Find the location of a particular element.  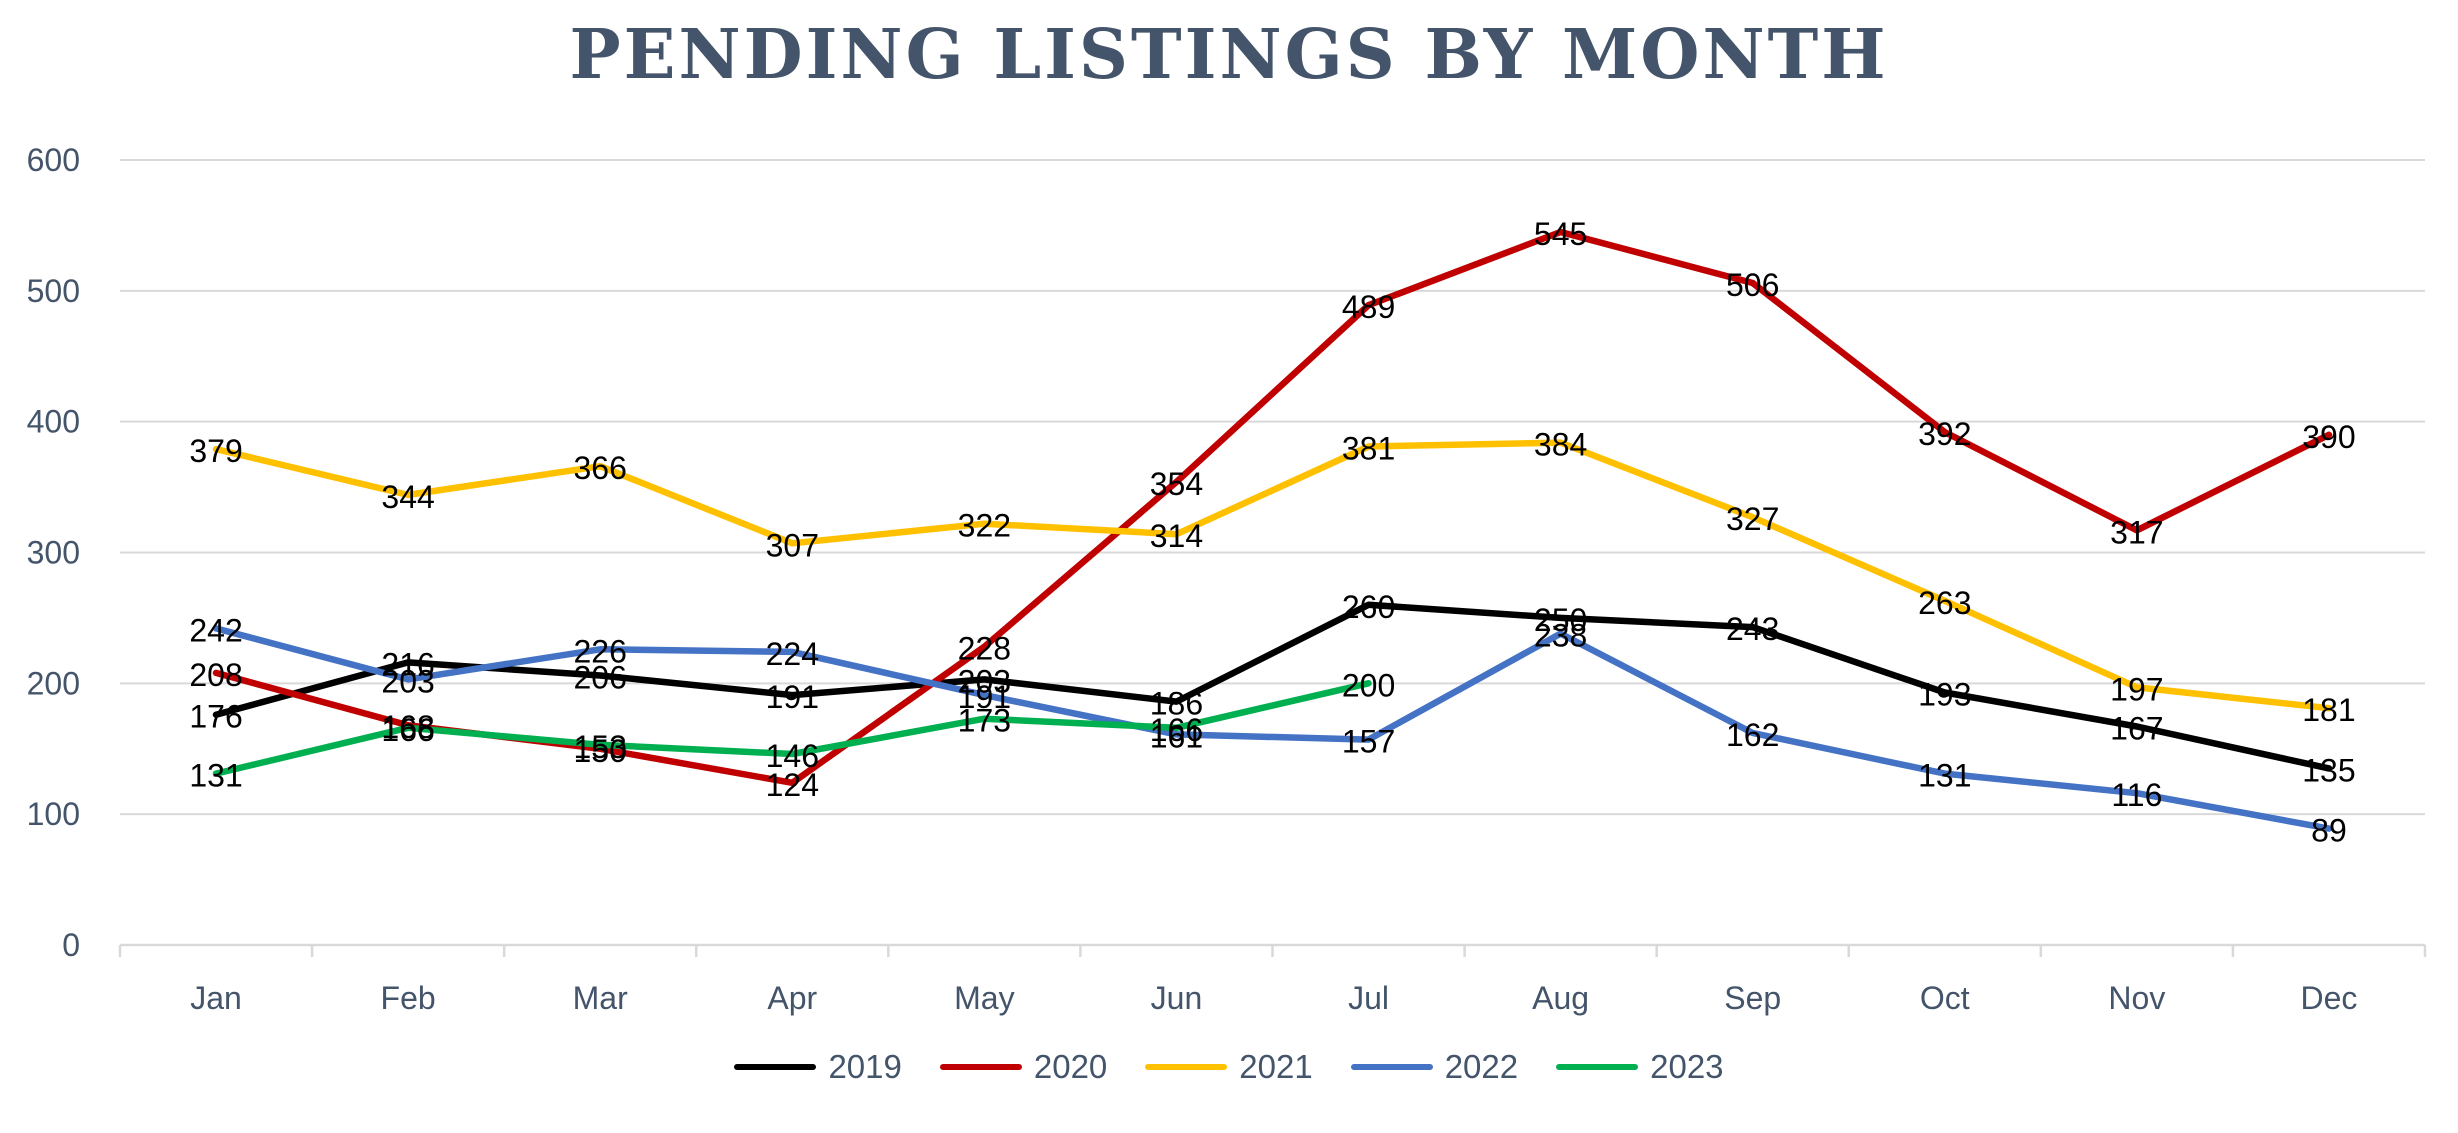

legend-label: 2021 is located at coordinates (1276, 1066).